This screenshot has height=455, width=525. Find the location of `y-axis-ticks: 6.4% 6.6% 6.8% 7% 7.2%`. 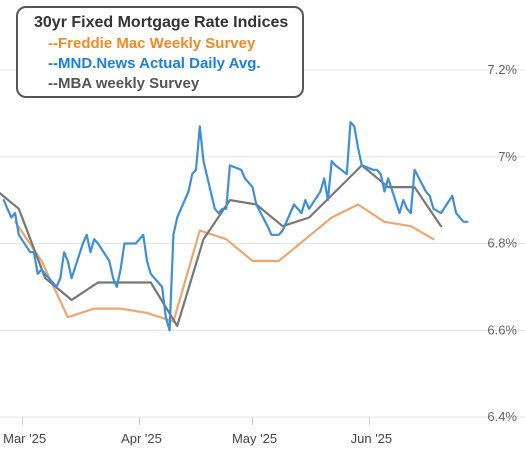

y-axis-ticks: 6.4% 6.6% 6.8% 7% 7.2% is located at coordinates (502, 243).